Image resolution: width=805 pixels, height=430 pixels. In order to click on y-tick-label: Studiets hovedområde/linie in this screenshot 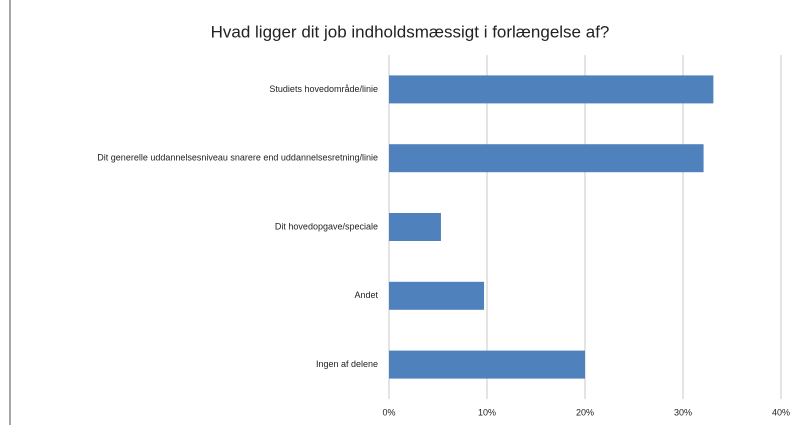, I will do `click(323, 89)`.